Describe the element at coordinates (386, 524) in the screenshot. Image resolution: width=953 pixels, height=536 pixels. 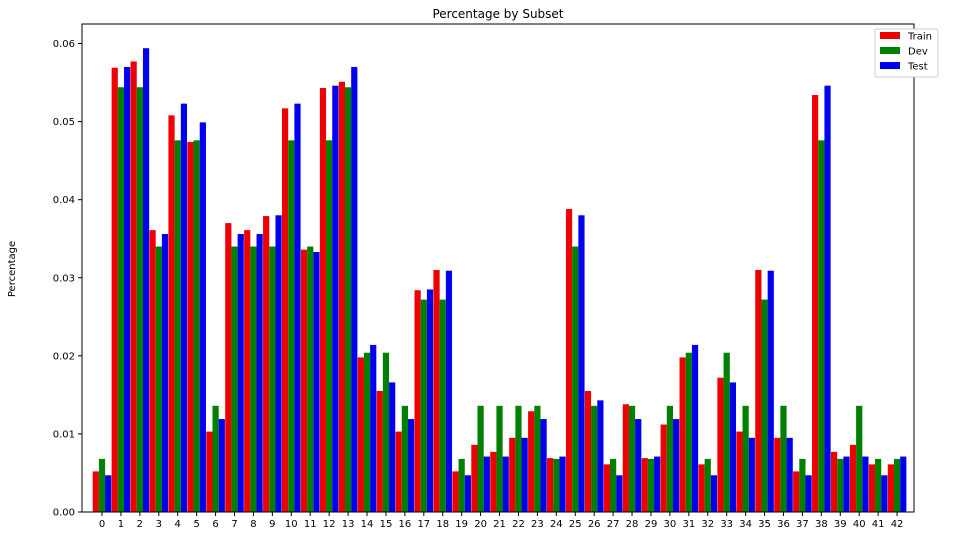
I see `x-tick-label: 15` at that location.